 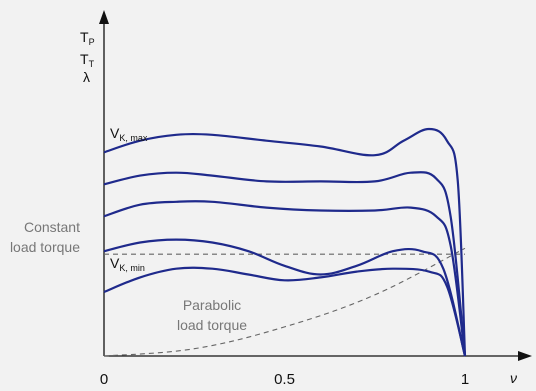 I want to click on constant-load-label-line2: load torque, so click(x=45, y=247).